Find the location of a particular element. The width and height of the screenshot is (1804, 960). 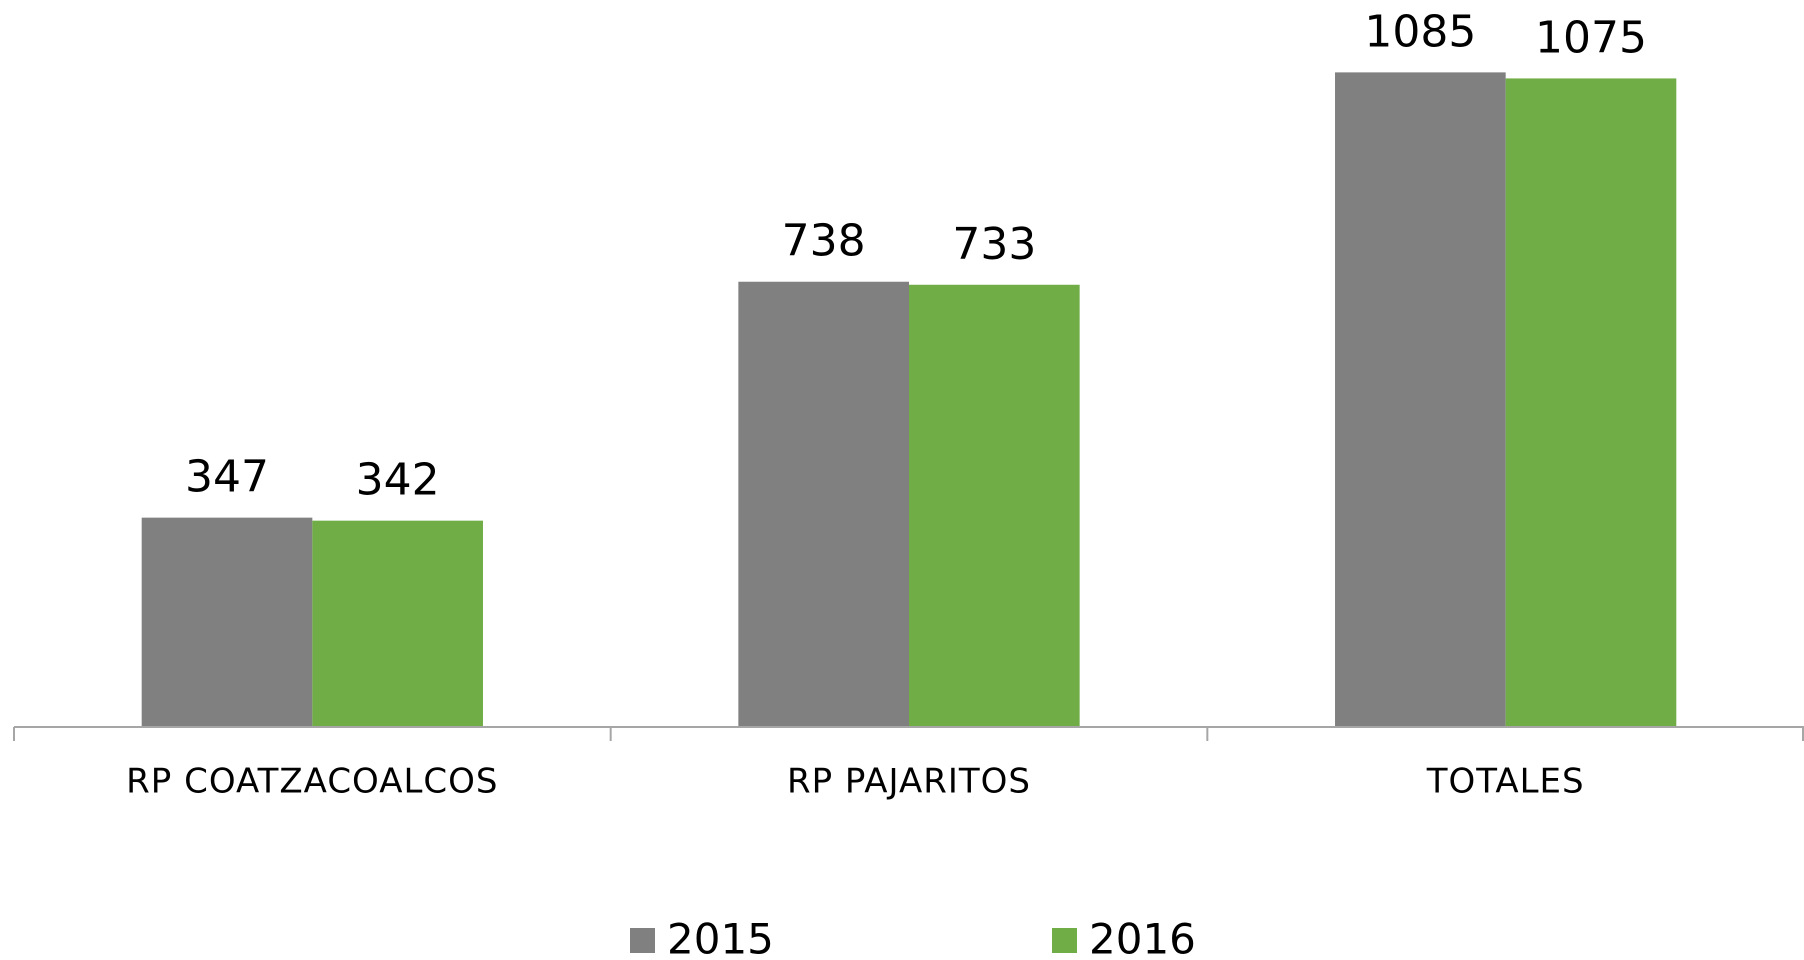

data-label: 342 is located at coordinates (398, 480).